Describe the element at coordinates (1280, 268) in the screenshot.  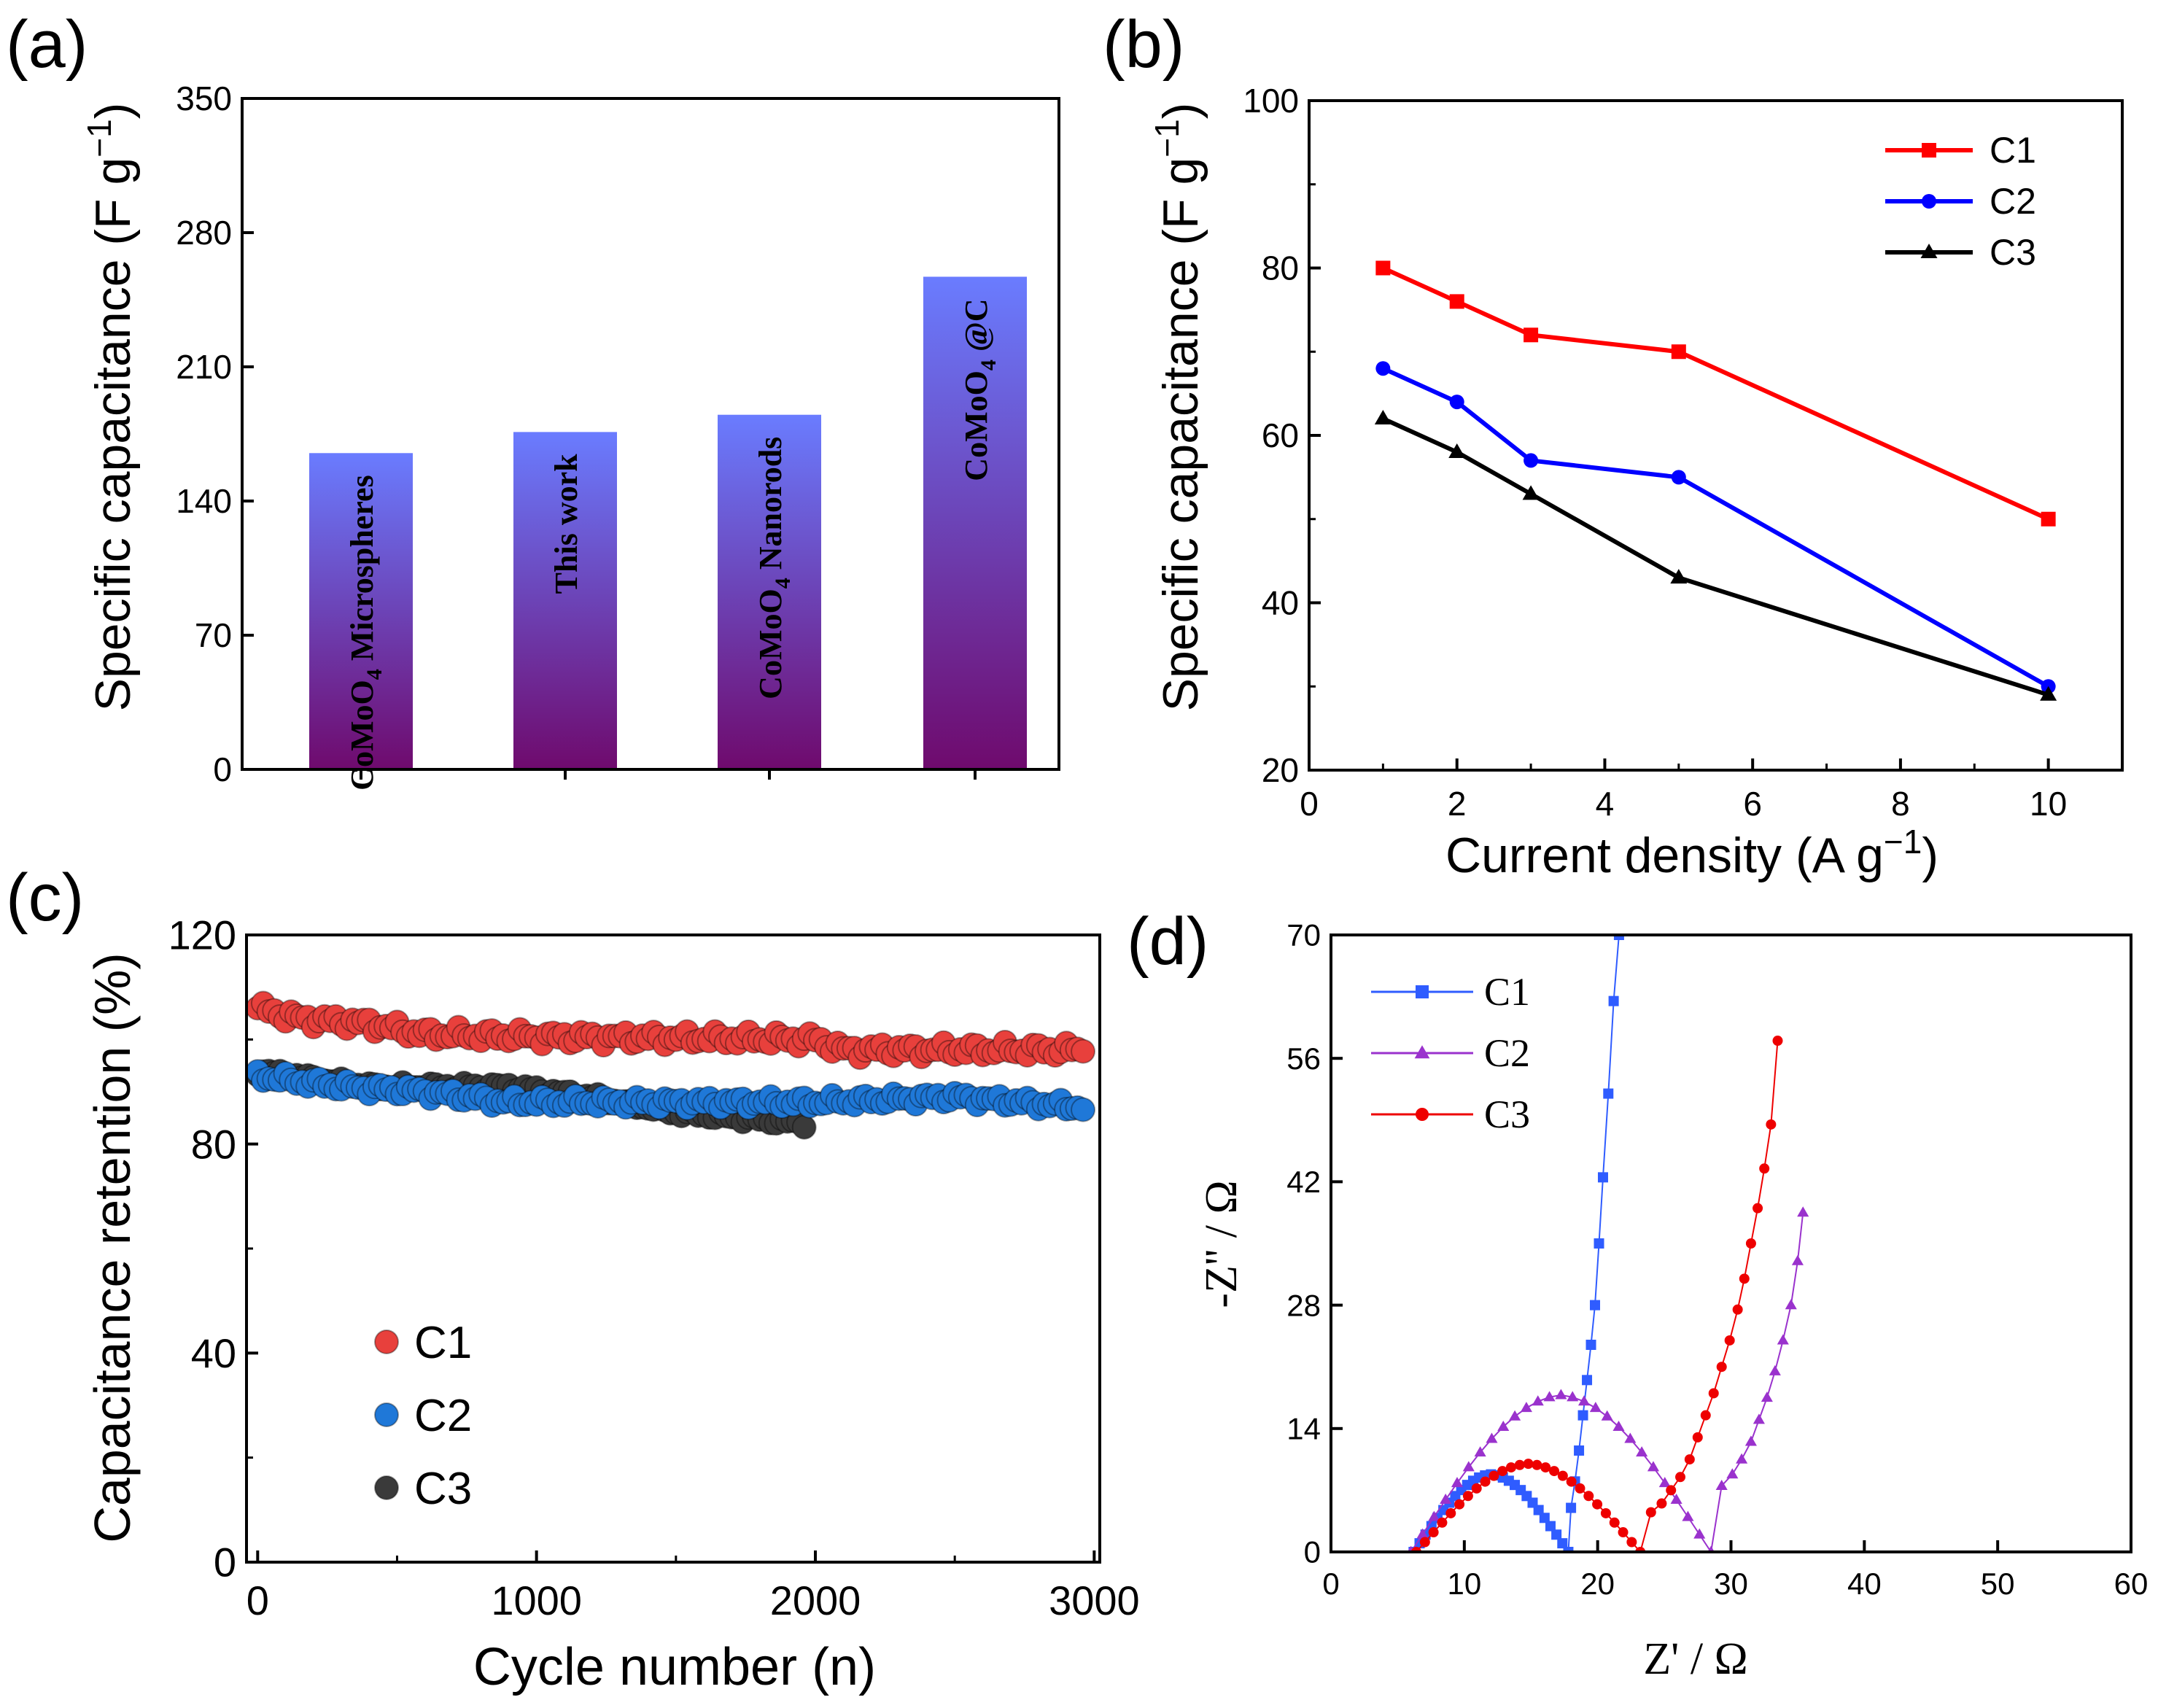
I see `panel-b-ytick-label: 80` at that location.